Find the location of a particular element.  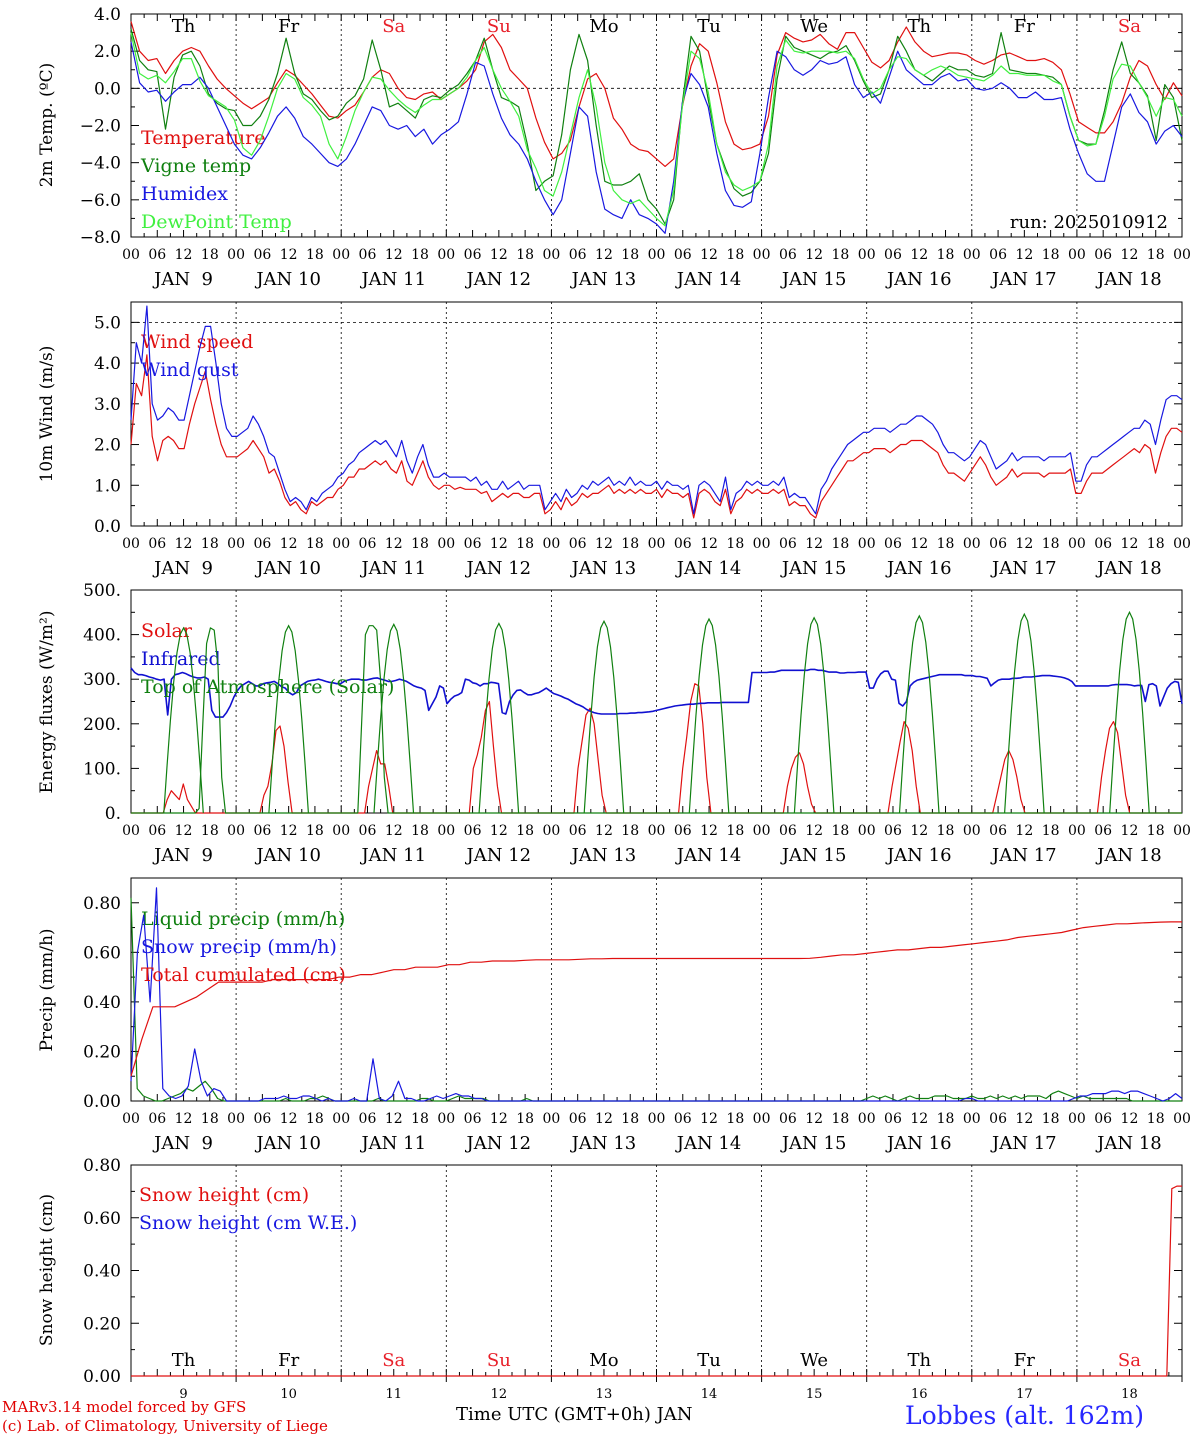

y-tick-label: 200. is located at coordinates (102, 725).